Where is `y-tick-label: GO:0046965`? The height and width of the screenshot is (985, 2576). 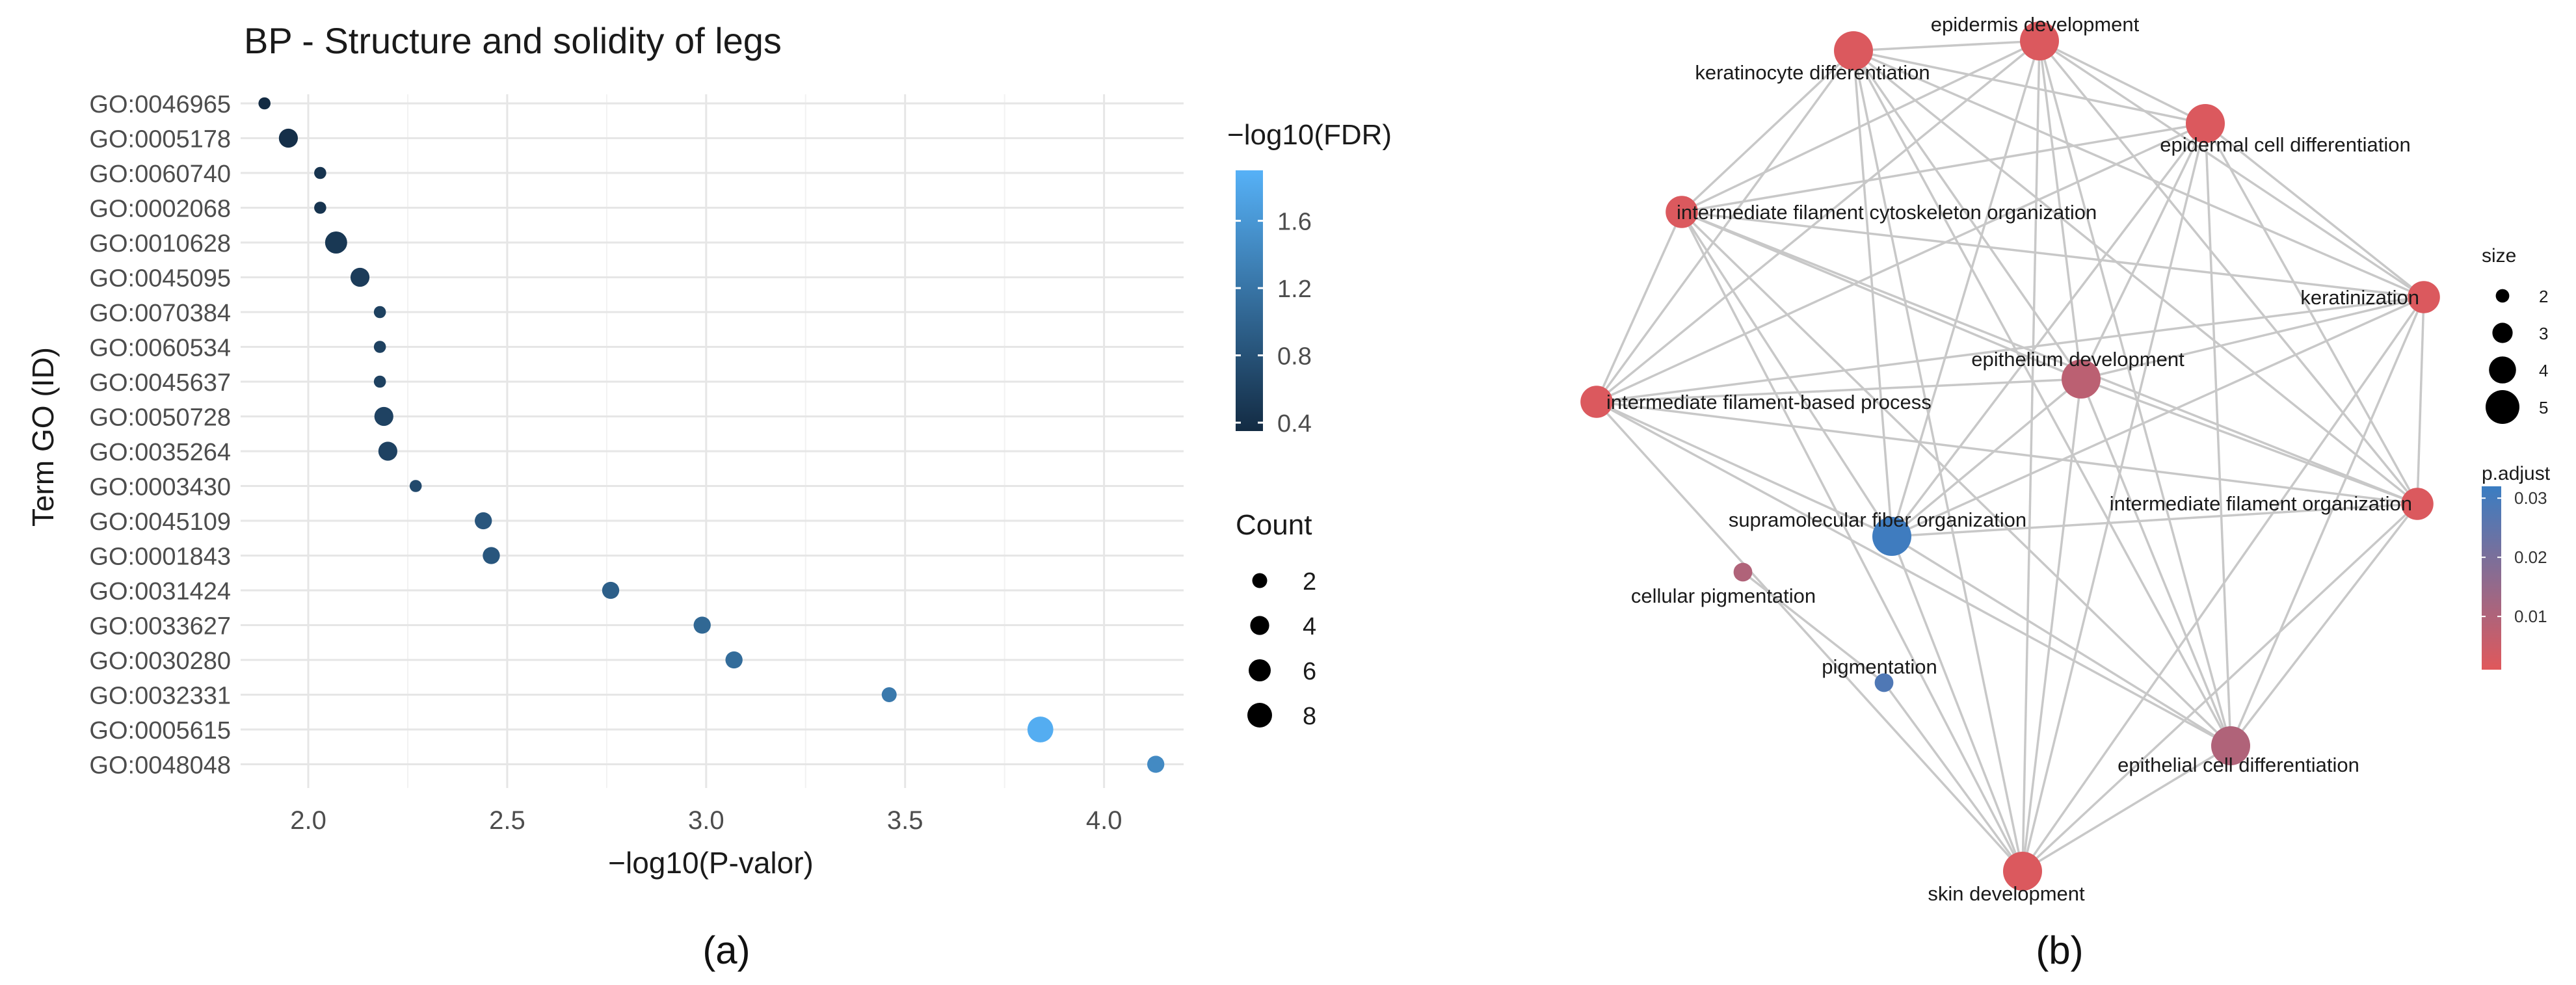 y-tick-label: GO:0046965 is located at coordinates (160, 104).